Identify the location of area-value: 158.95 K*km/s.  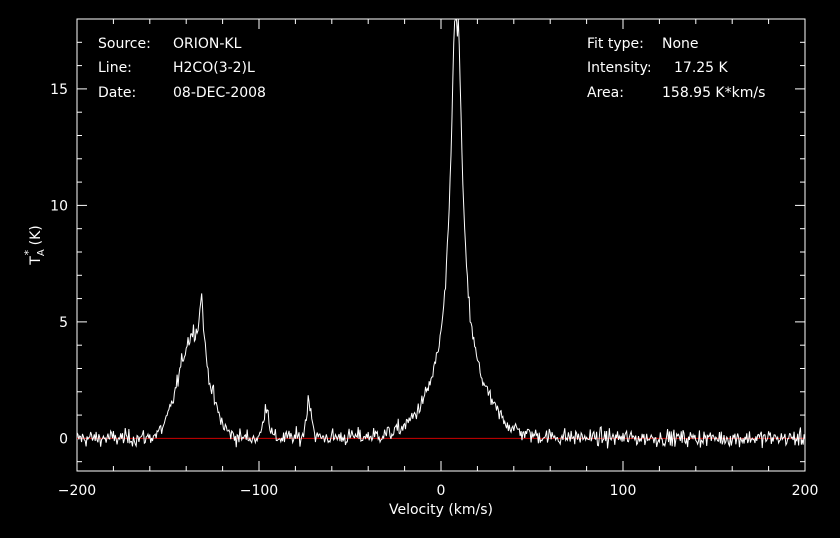
(714, 93).